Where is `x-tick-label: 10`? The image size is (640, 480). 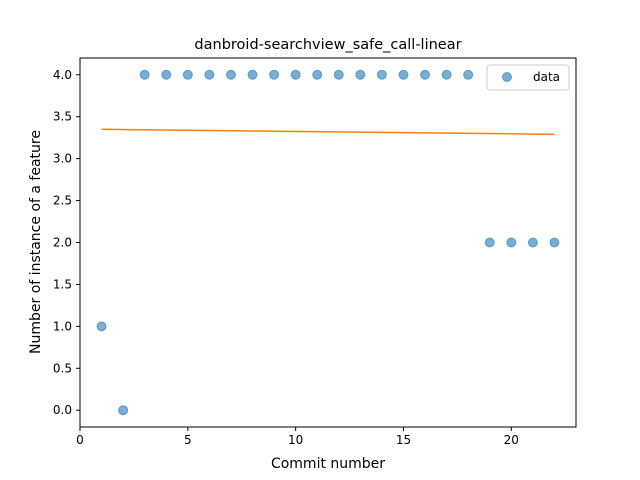
x-tick-label: 10 is located at coordinates (295, 440).